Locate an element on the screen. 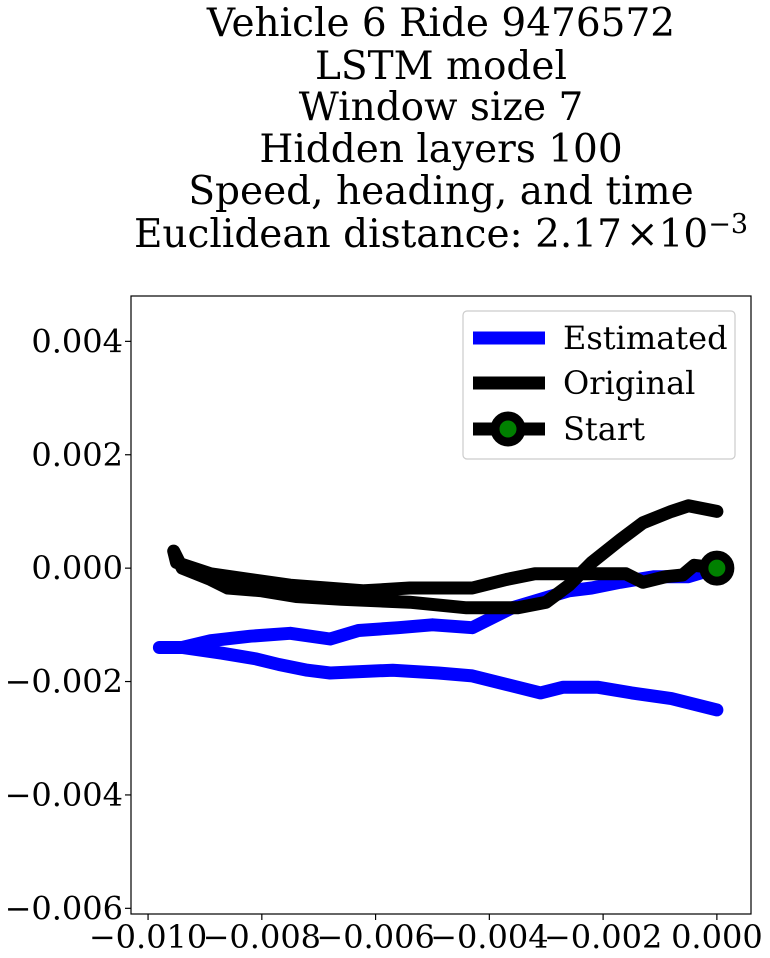 Image resolution: width=770 pixels, height=958 pixels. title-line-5: Speed, heading, and time is located at coordinates (440, 191).